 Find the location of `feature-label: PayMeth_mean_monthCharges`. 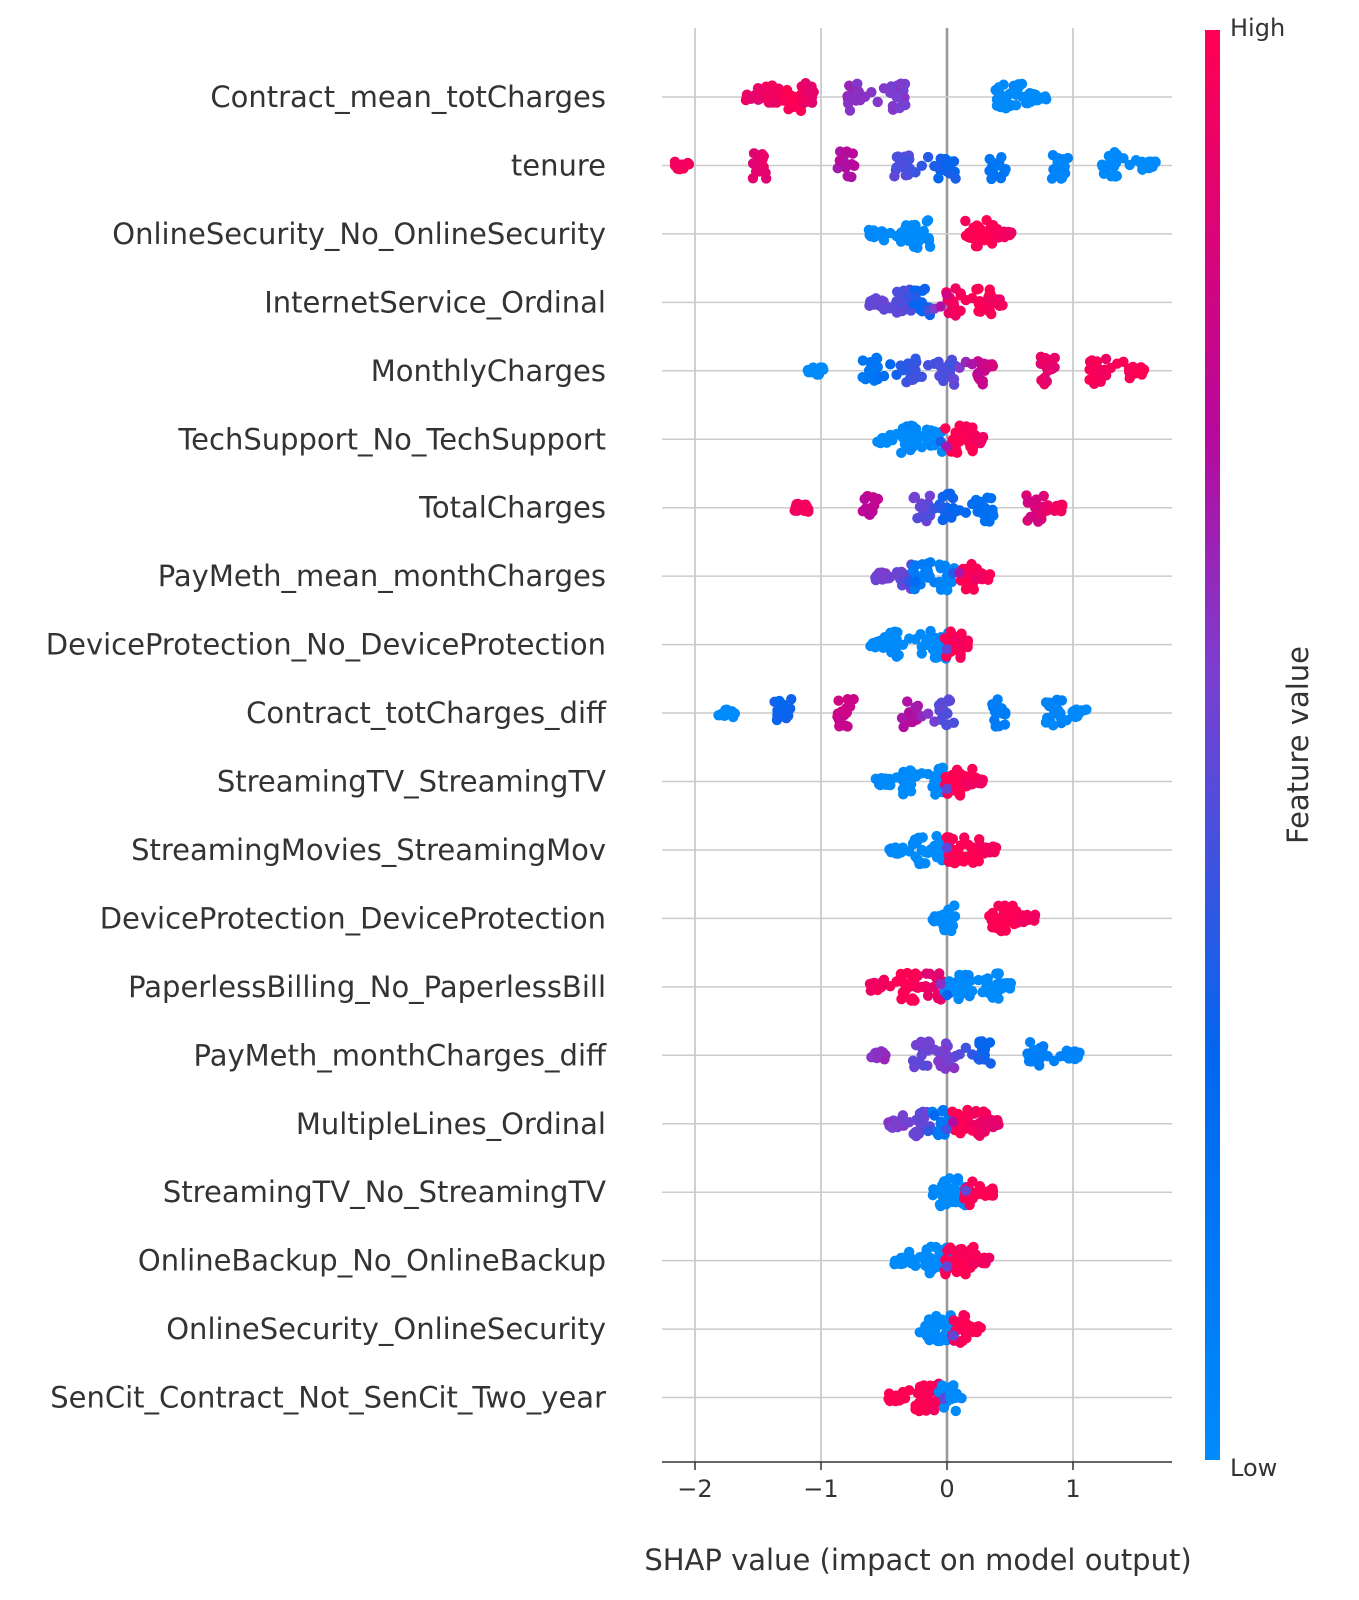

feature-label: PayMeth_mean_monthCharges is located at coordinates (382, 576).